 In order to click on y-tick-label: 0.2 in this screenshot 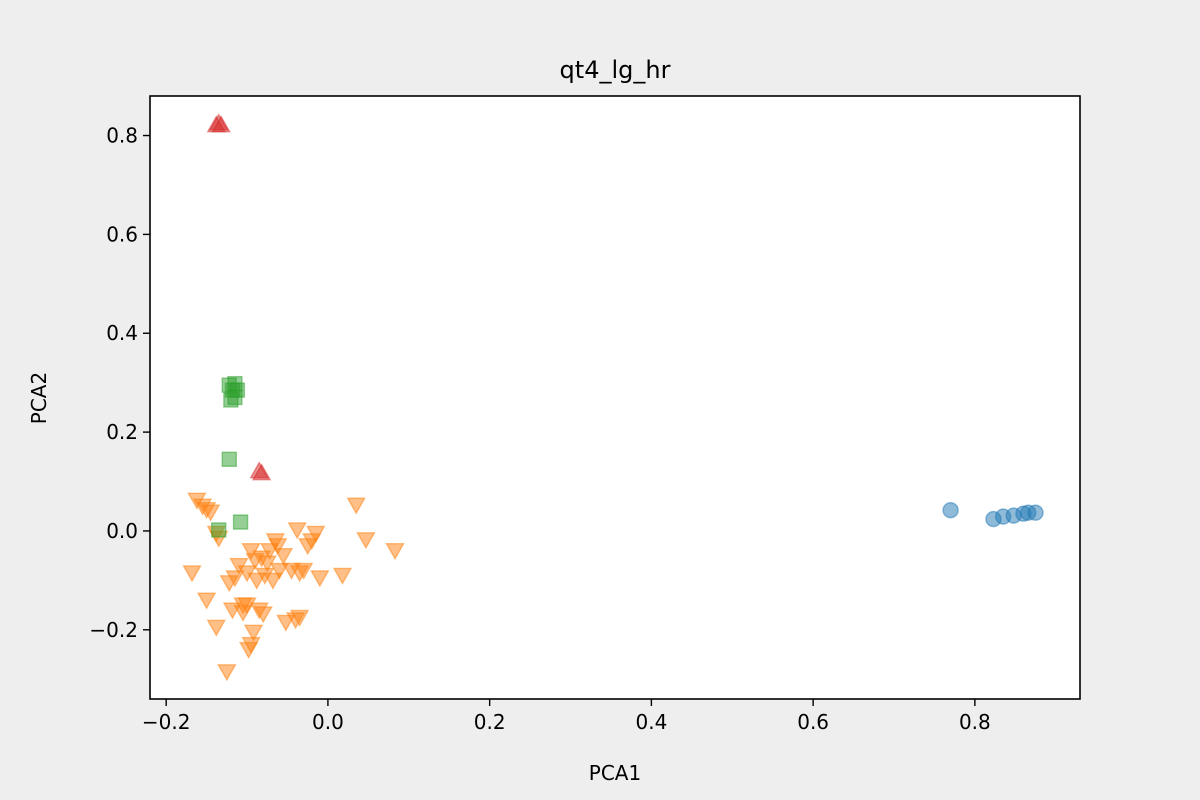, I will do `click(122, 432)`.